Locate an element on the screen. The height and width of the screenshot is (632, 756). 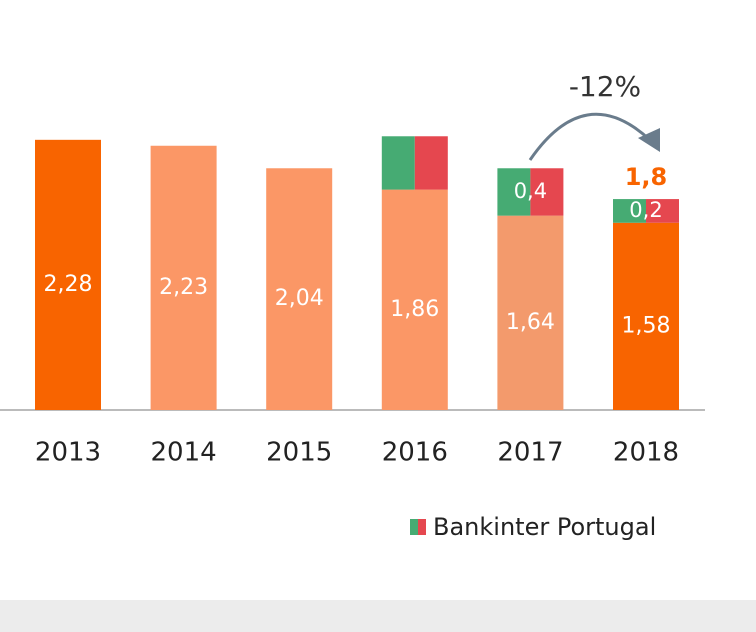
x-tick-label: 2016 is located at coordinates (415, 453).